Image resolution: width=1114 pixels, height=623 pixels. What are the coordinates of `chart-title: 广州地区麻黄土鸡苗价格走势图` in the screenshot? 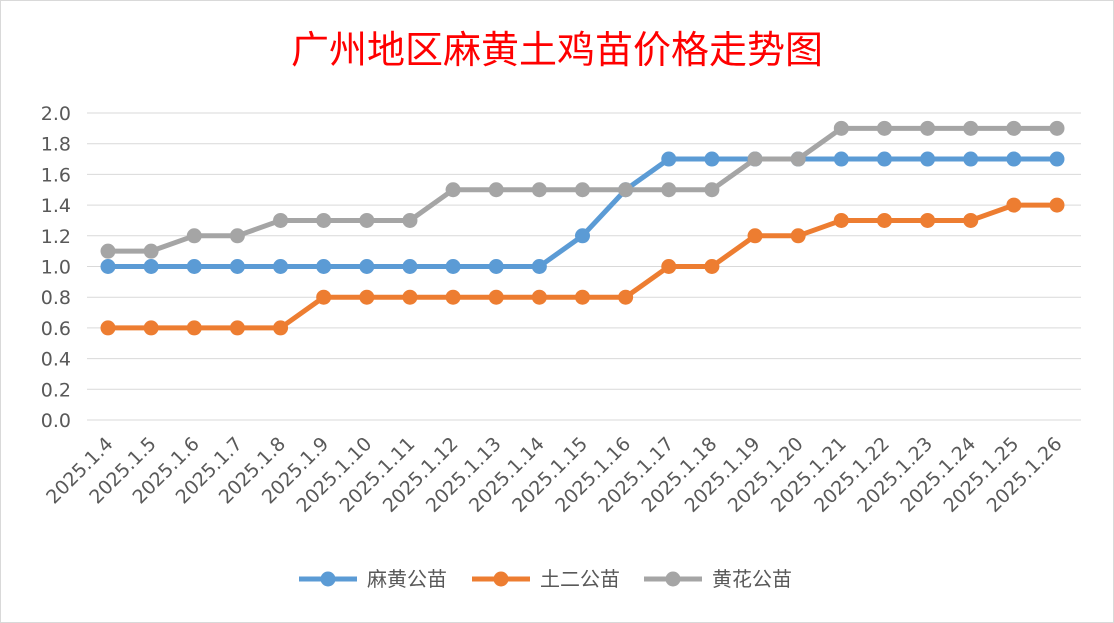 It's located at (557, 50).